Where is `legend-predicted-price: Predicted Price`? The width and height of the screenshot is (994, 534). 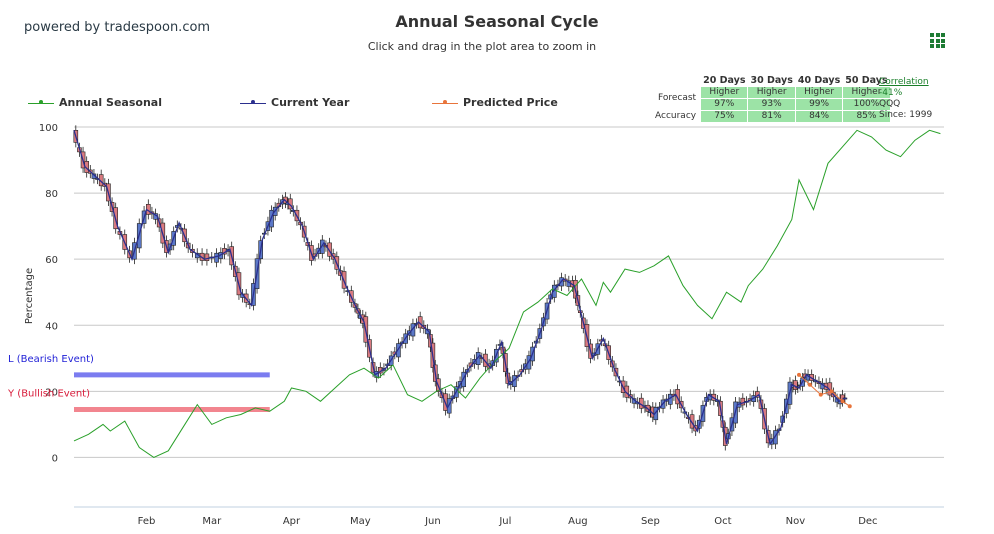
legend-predicted-price: Predicted Price is located at coordinates (495, 102).